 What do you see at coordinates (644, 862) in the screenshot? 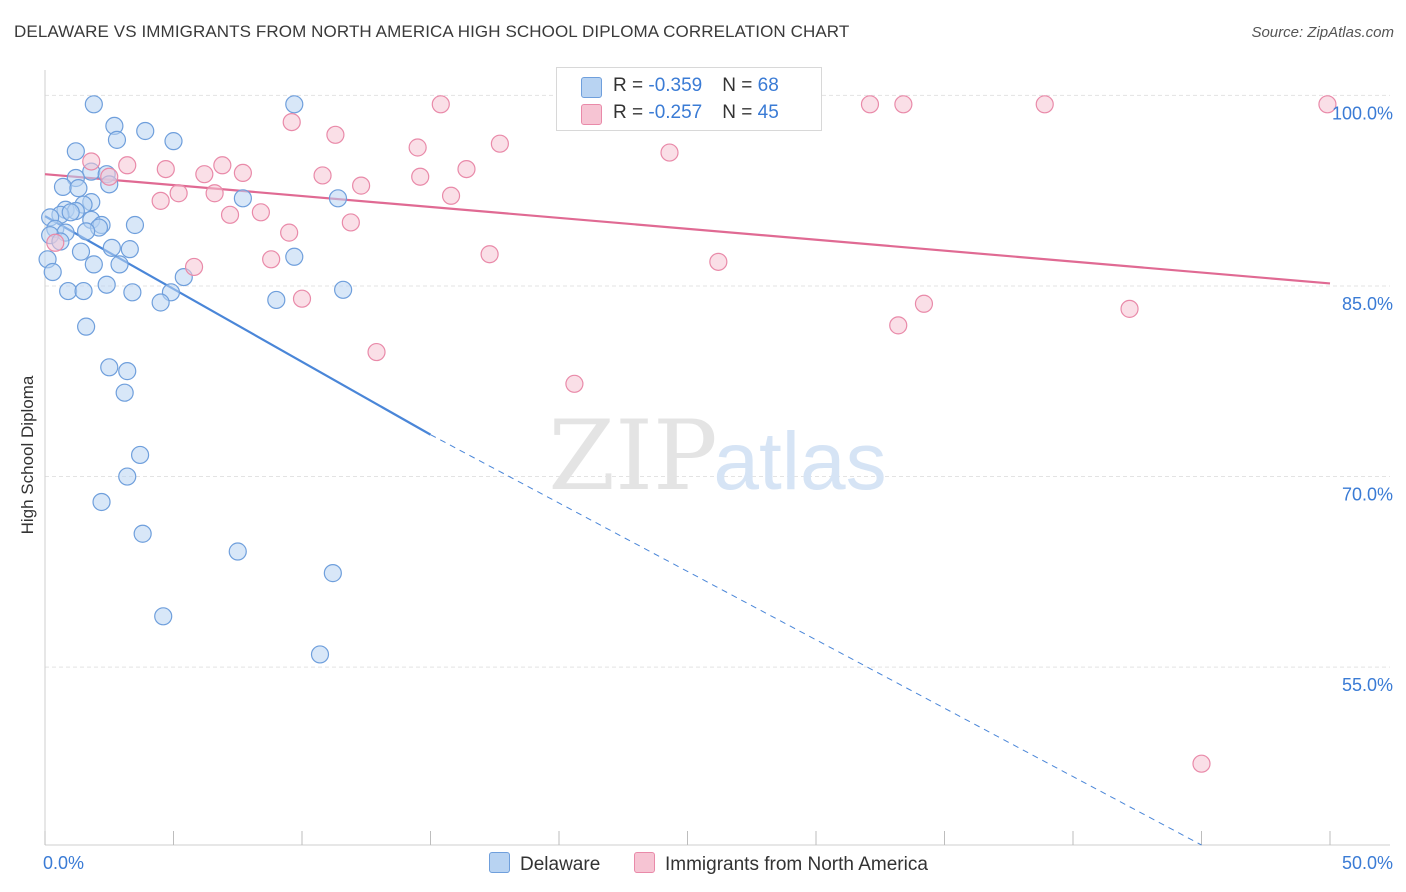
I see `immigrants-legend-swatch` at bounding box center [644, 862].